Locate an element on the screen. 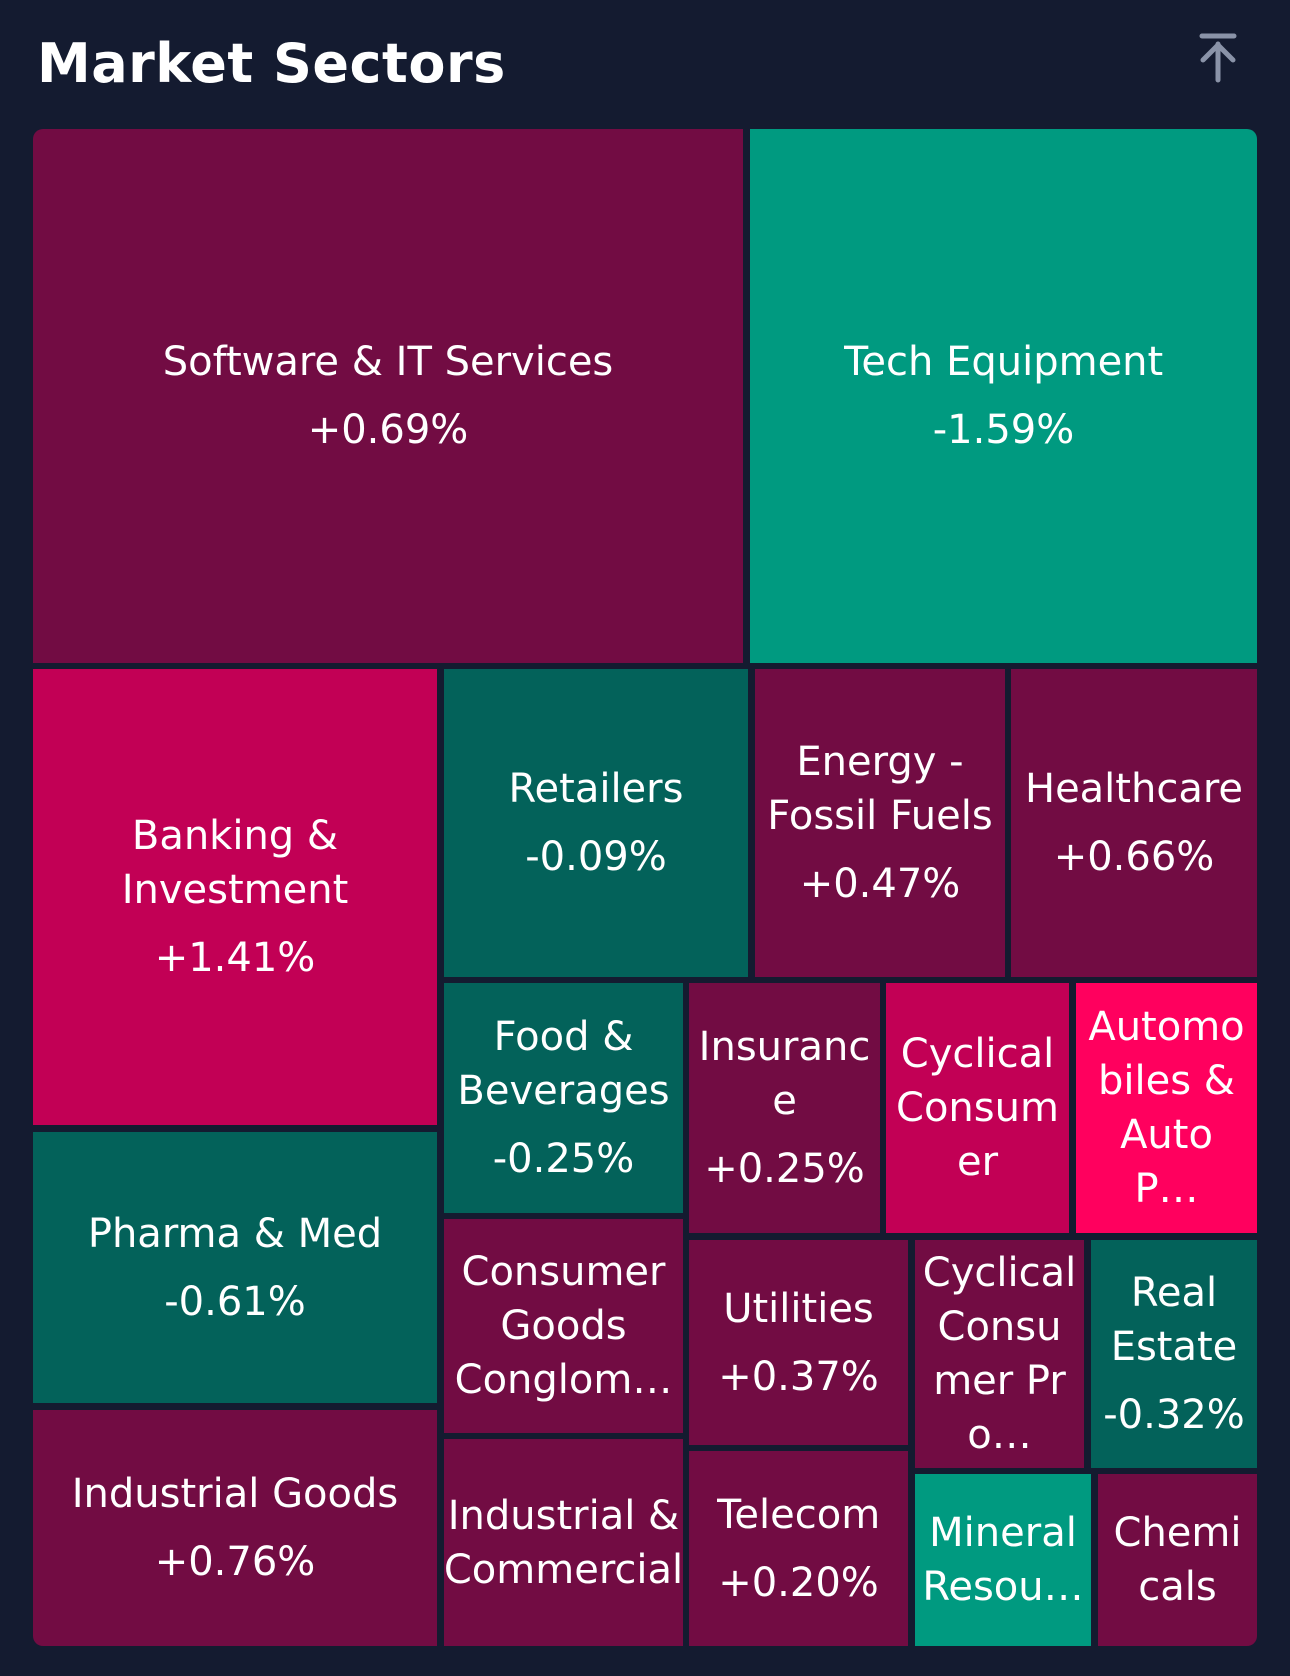 This screenshot has width=1290, height=1676. sector-change: -1.59% is located at coordinates (1003, 430).